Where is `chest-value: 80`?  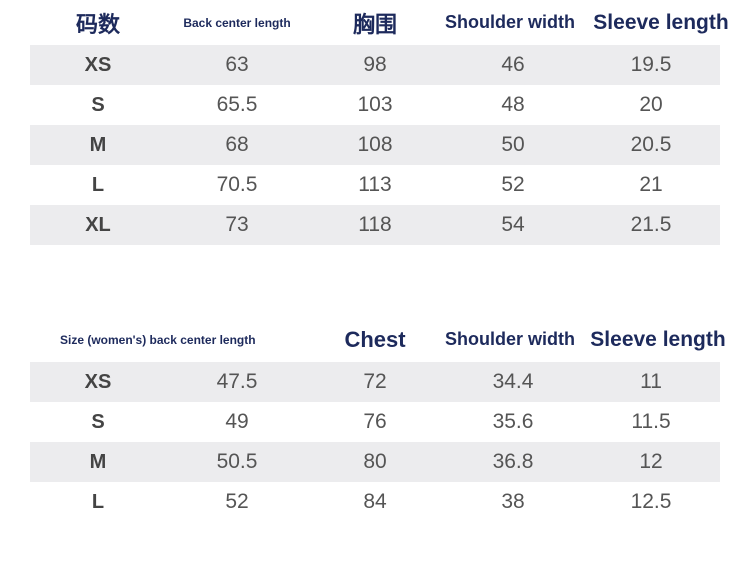
chest-value: 80 is located at coordinates (375, 461).